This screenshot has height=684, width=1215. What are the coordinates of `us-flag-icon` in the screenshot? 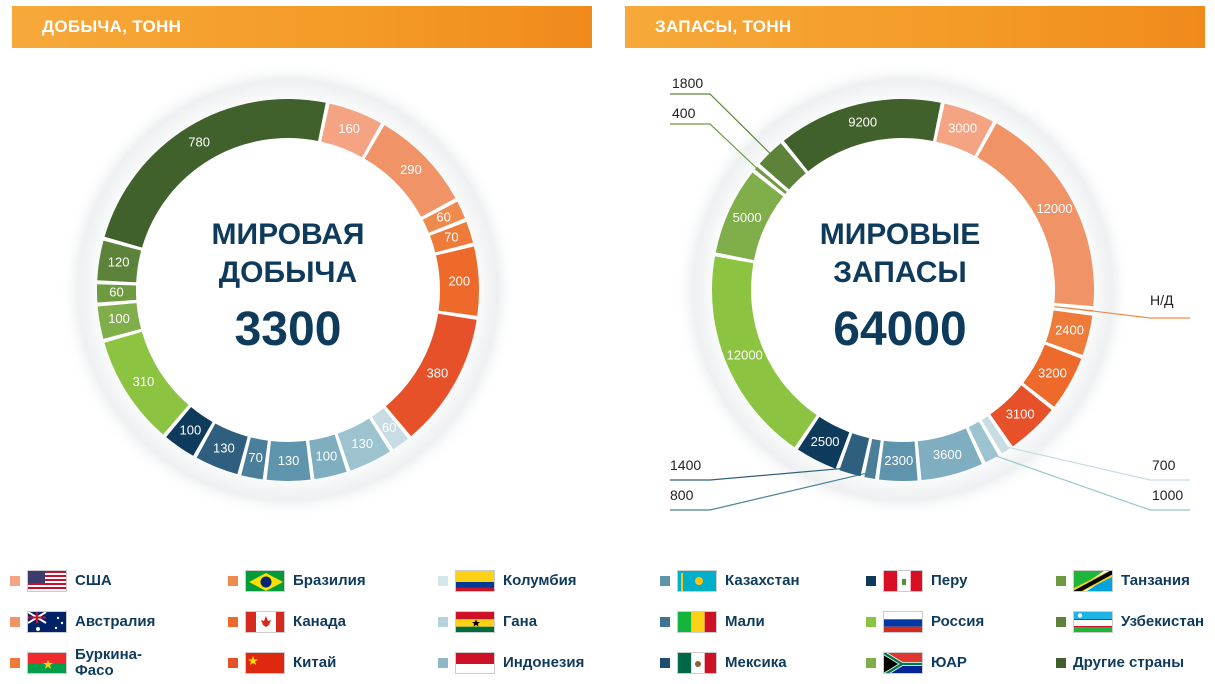 It's located at (47, 581).